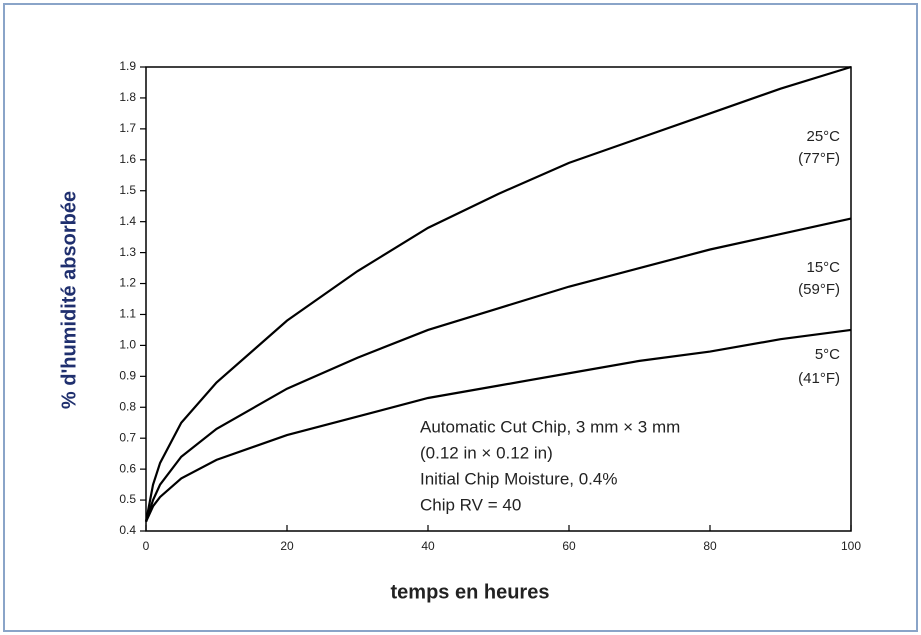 Image resolution: width=921 pixels, height=635 pixels. Describe the element at coordinates (823, 267) in the screenshot. I see `series-label: 15°C` at that location.